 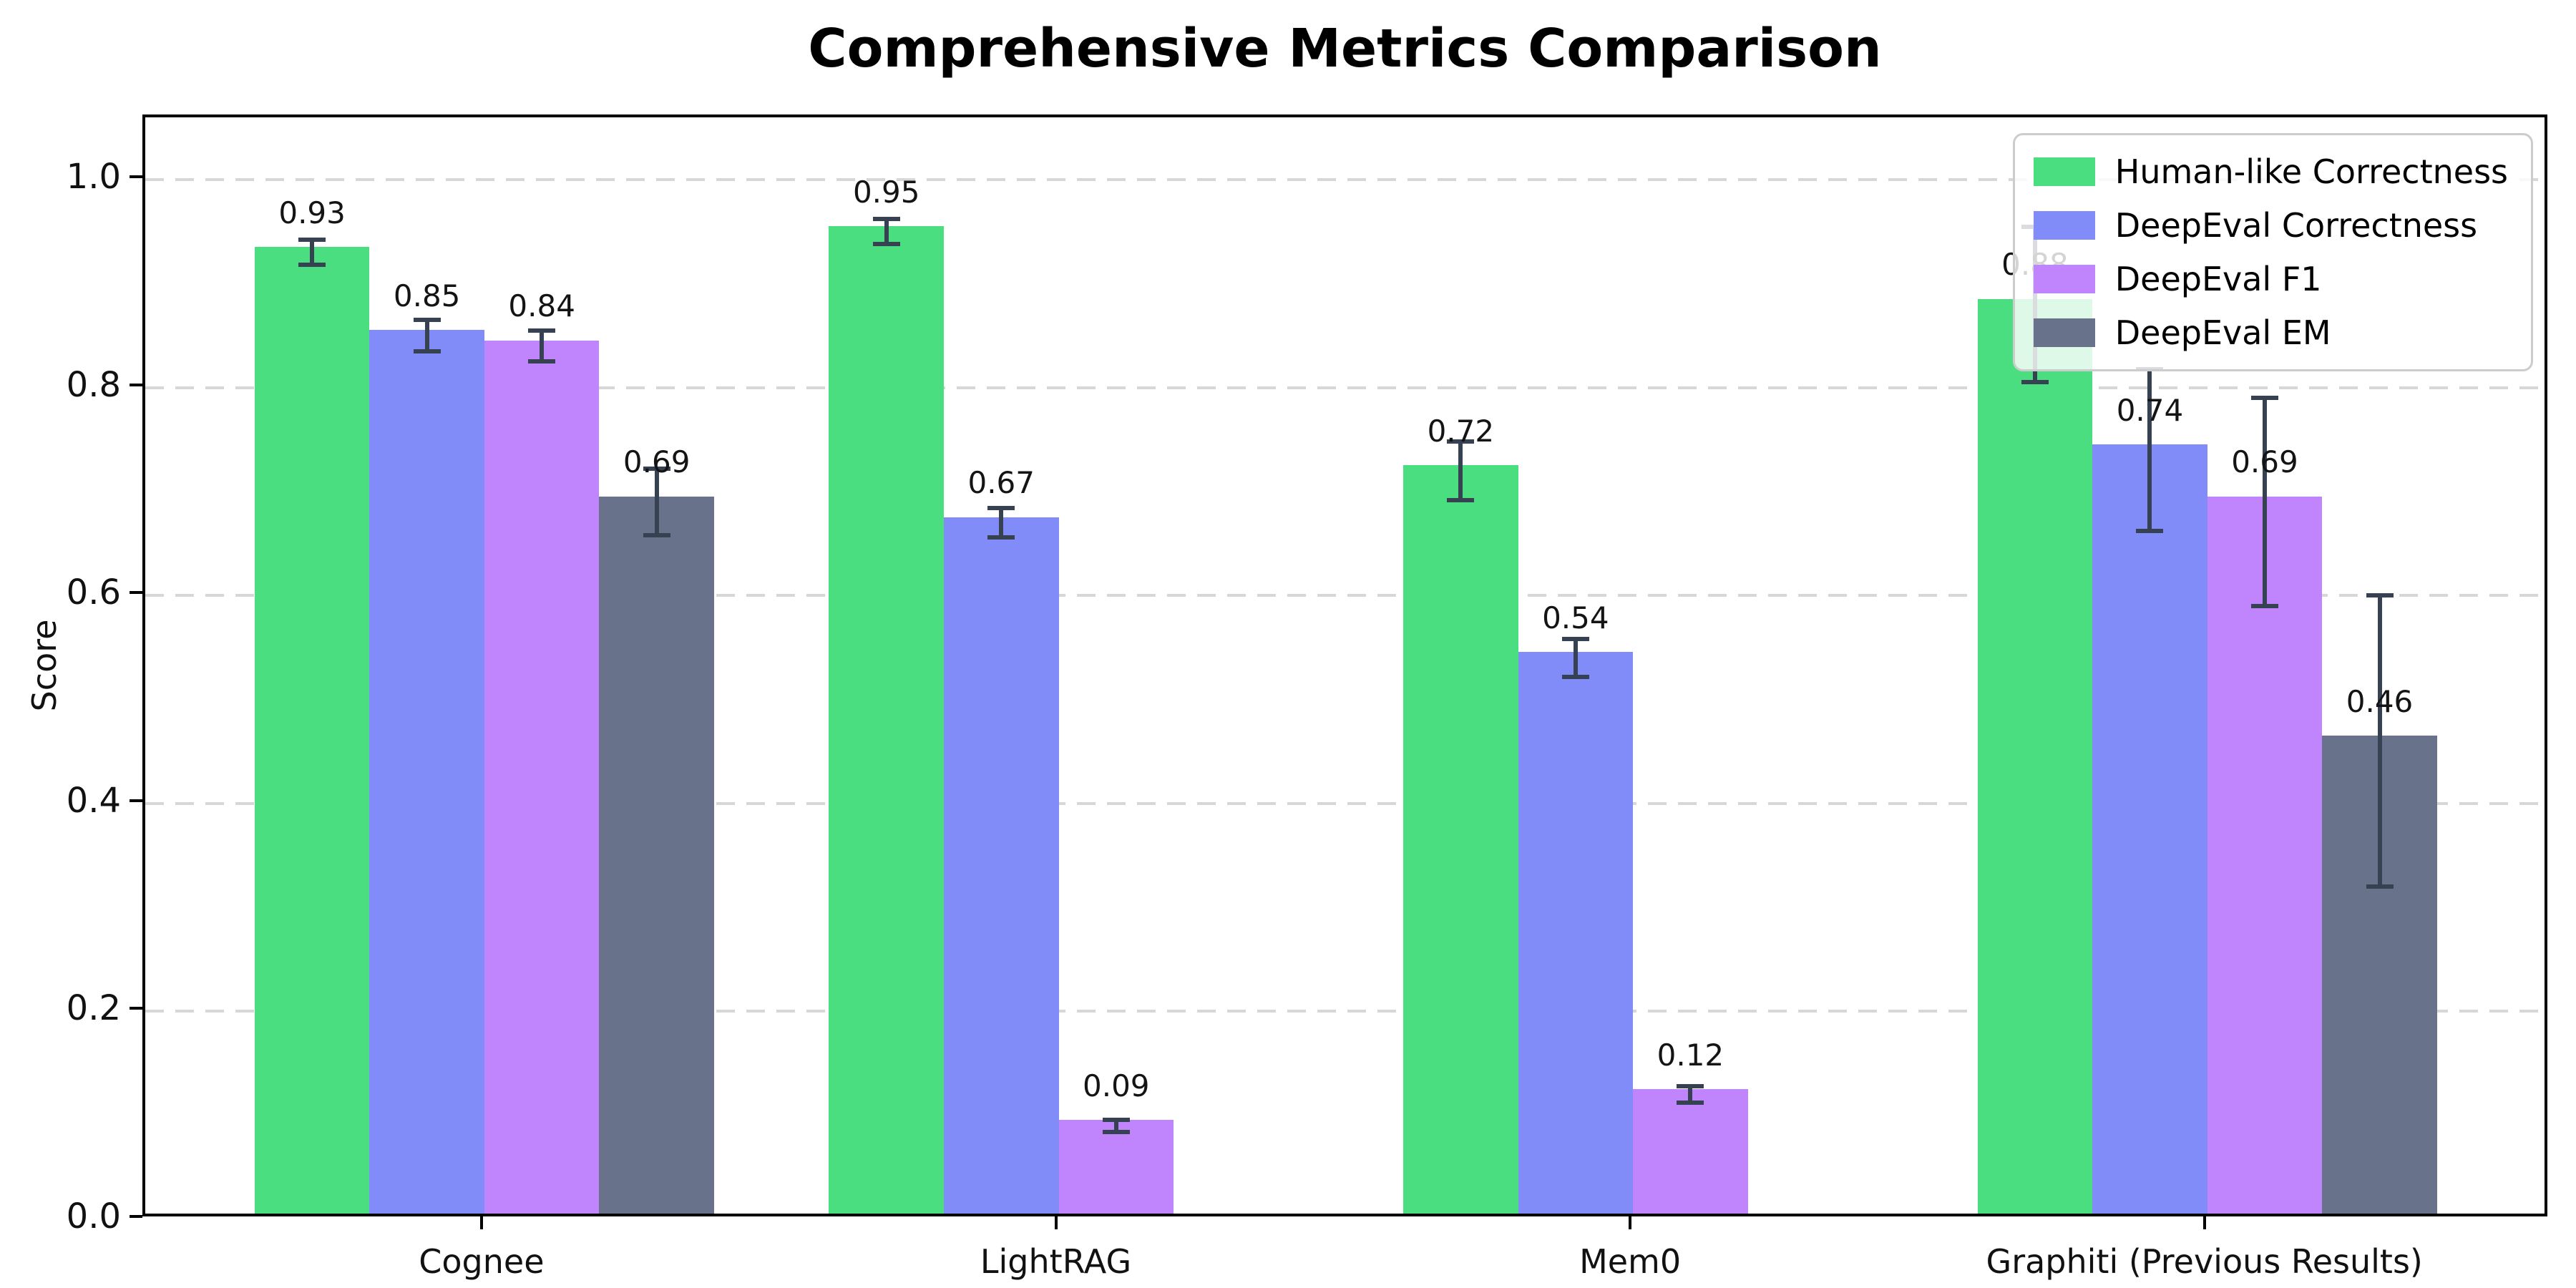 What do you see at coordinates (2222, 332) in the screenshot?
I see `legend-label: DeepEval EM` at bounding box center [2222, 332].